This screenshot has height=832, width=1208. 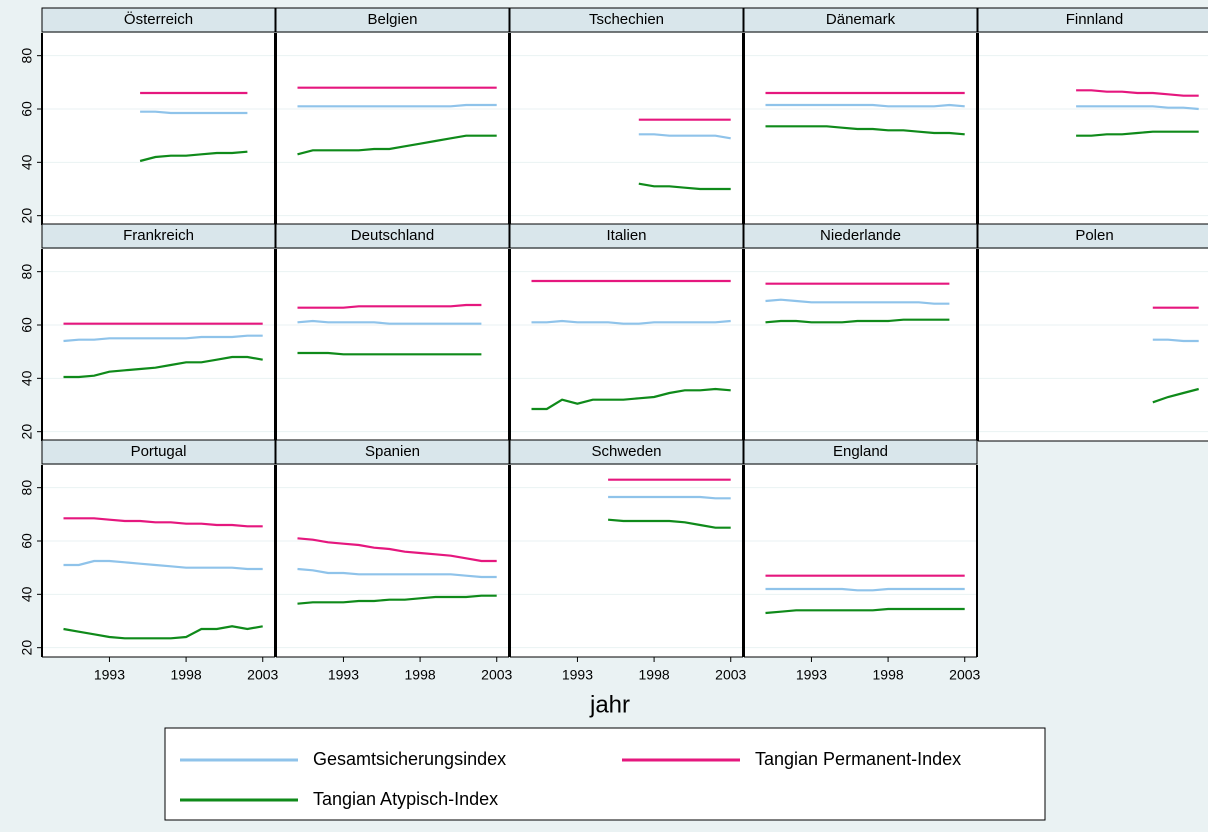 I want to click on panel-title: Portugal, so click(x=159, y=451).